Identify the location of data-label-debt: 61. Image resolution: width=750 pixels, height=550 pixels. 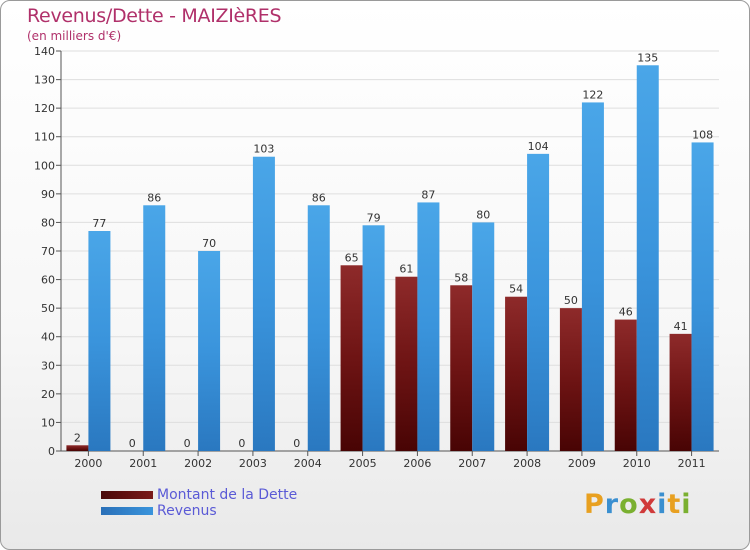
(406, 269).